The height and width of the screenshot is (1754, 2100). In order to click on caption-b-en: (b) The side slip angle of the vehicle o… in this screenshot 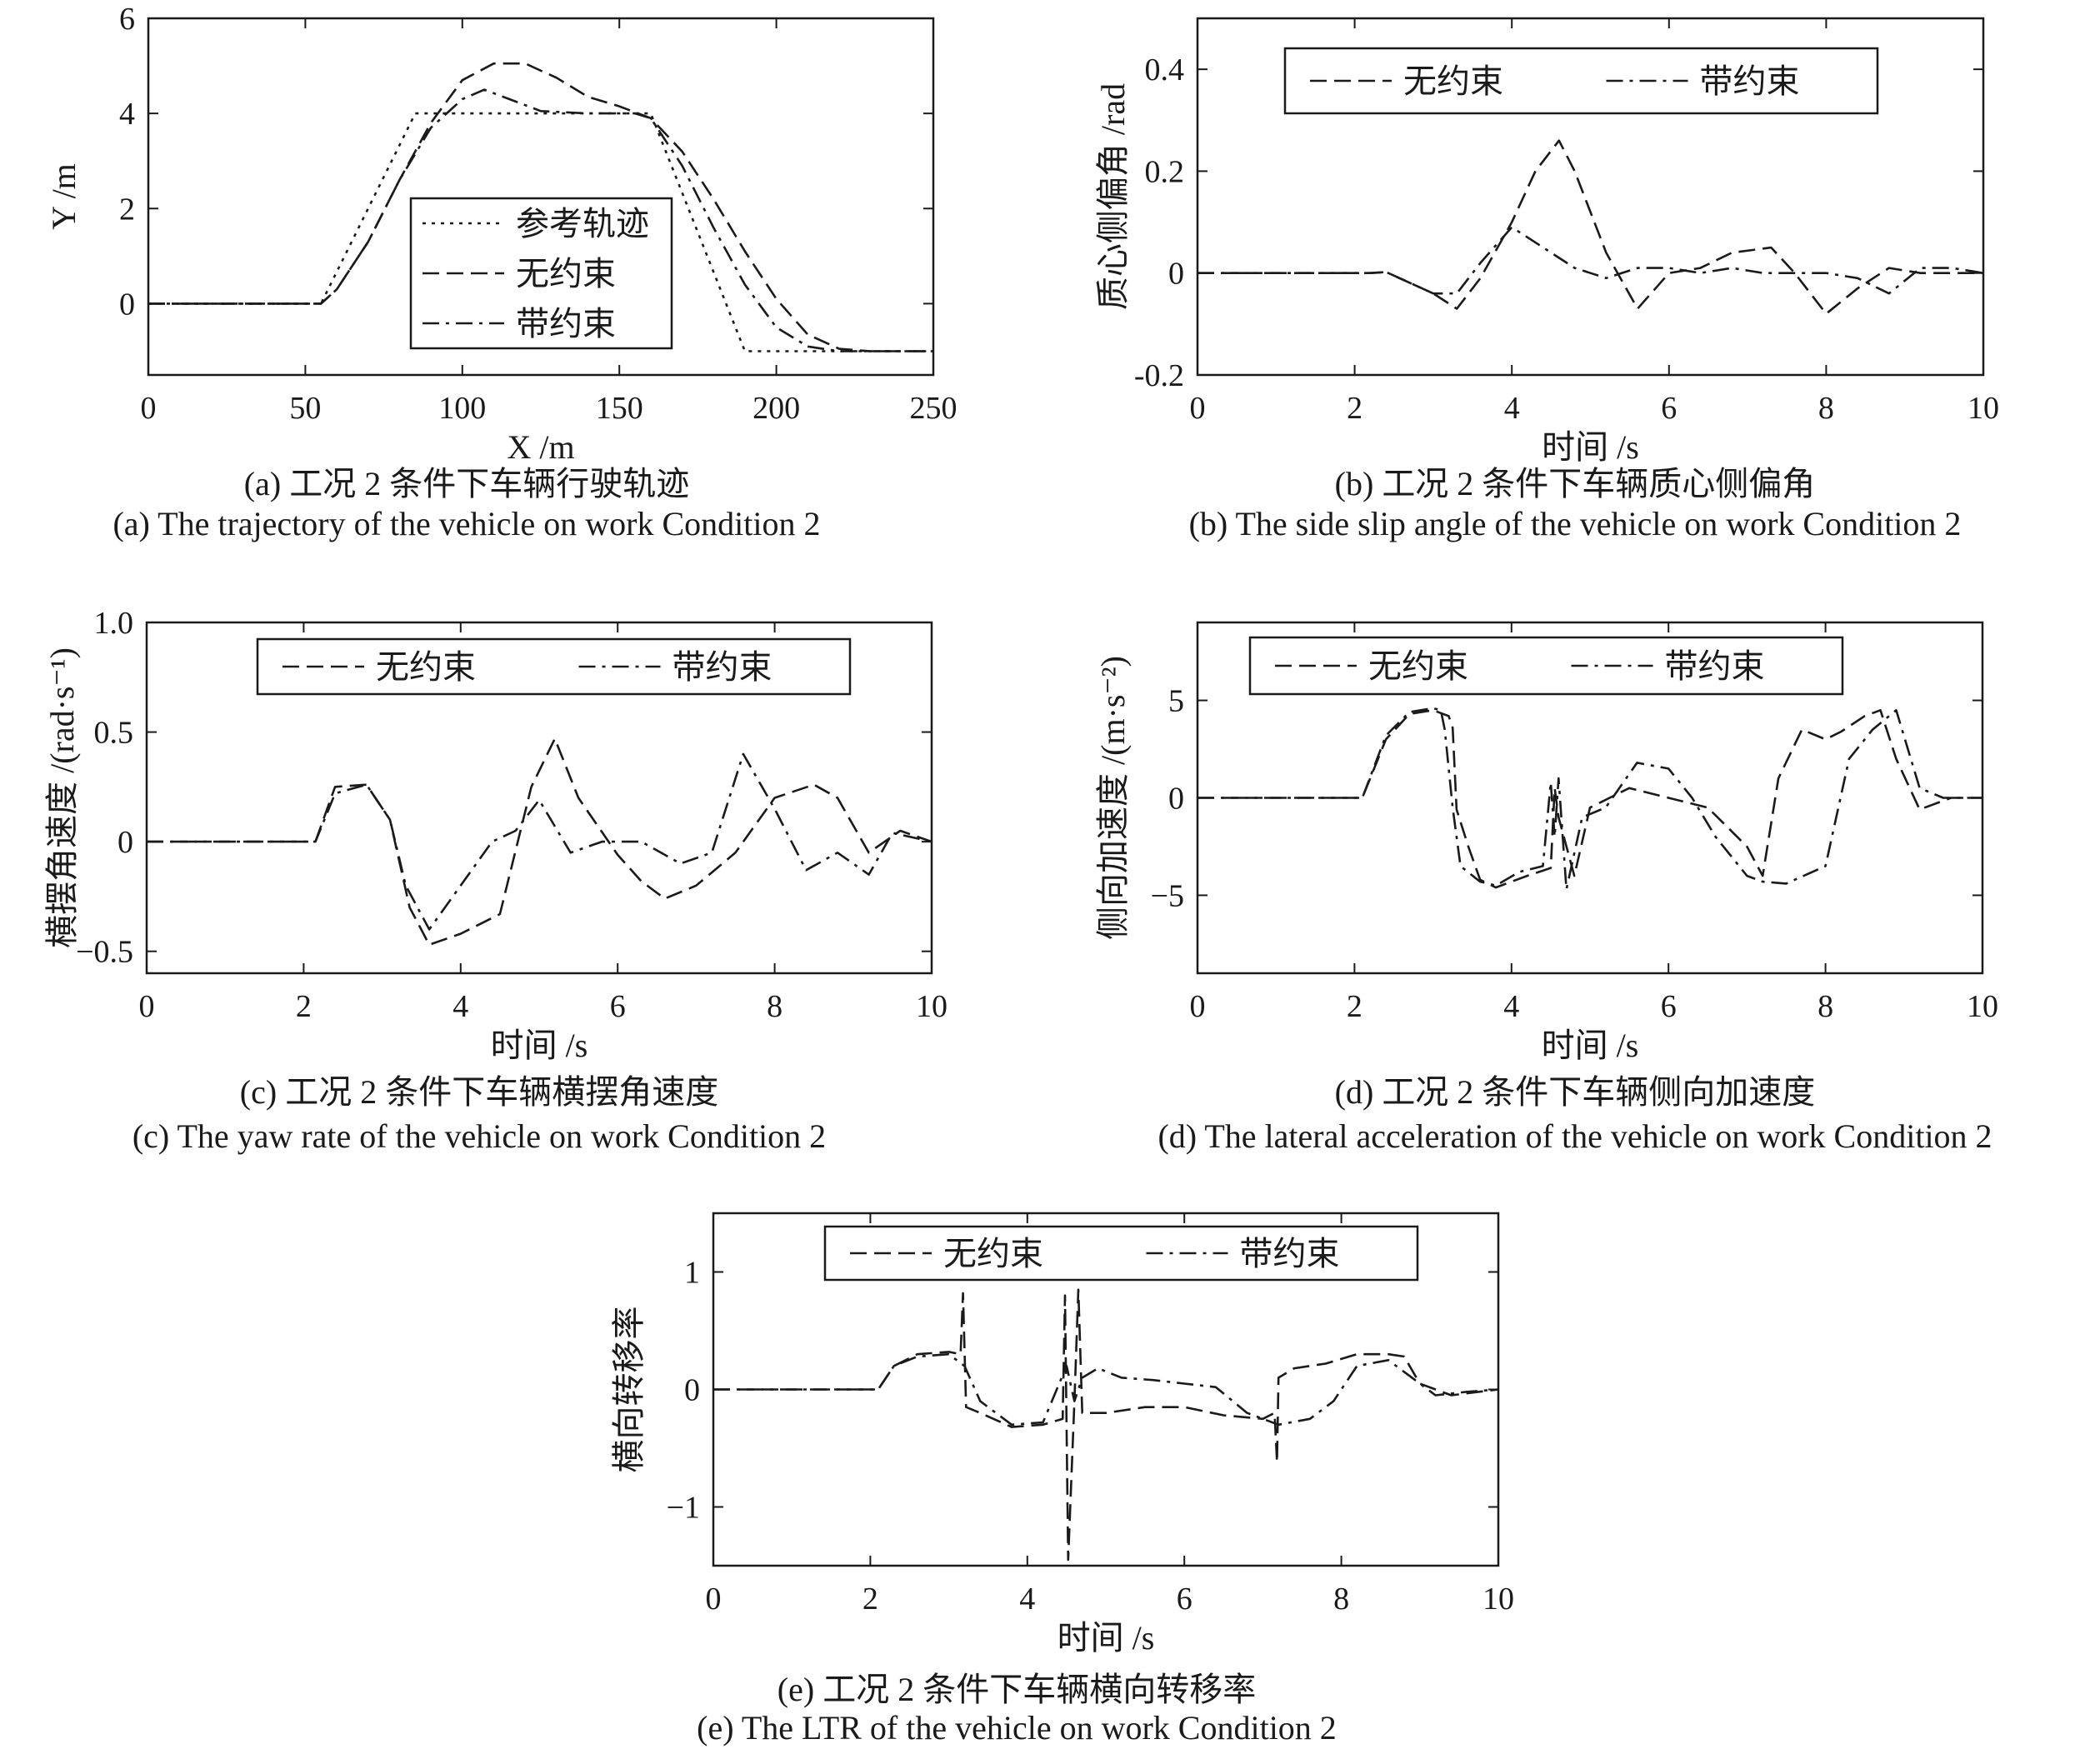, I will do `click(1575, 524)`.